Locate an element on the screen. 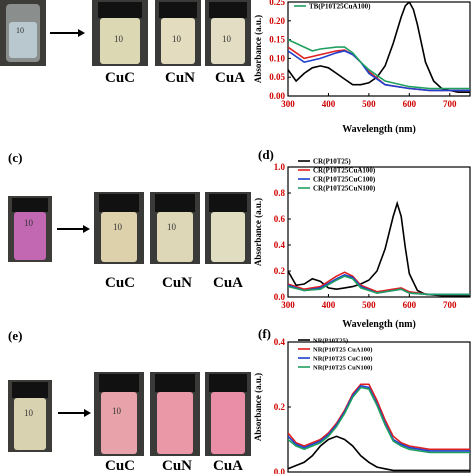 The height and width of the screenshot is (474, 474). vial-photo-cun-row1: 10 is located at coordinates (178, 33).